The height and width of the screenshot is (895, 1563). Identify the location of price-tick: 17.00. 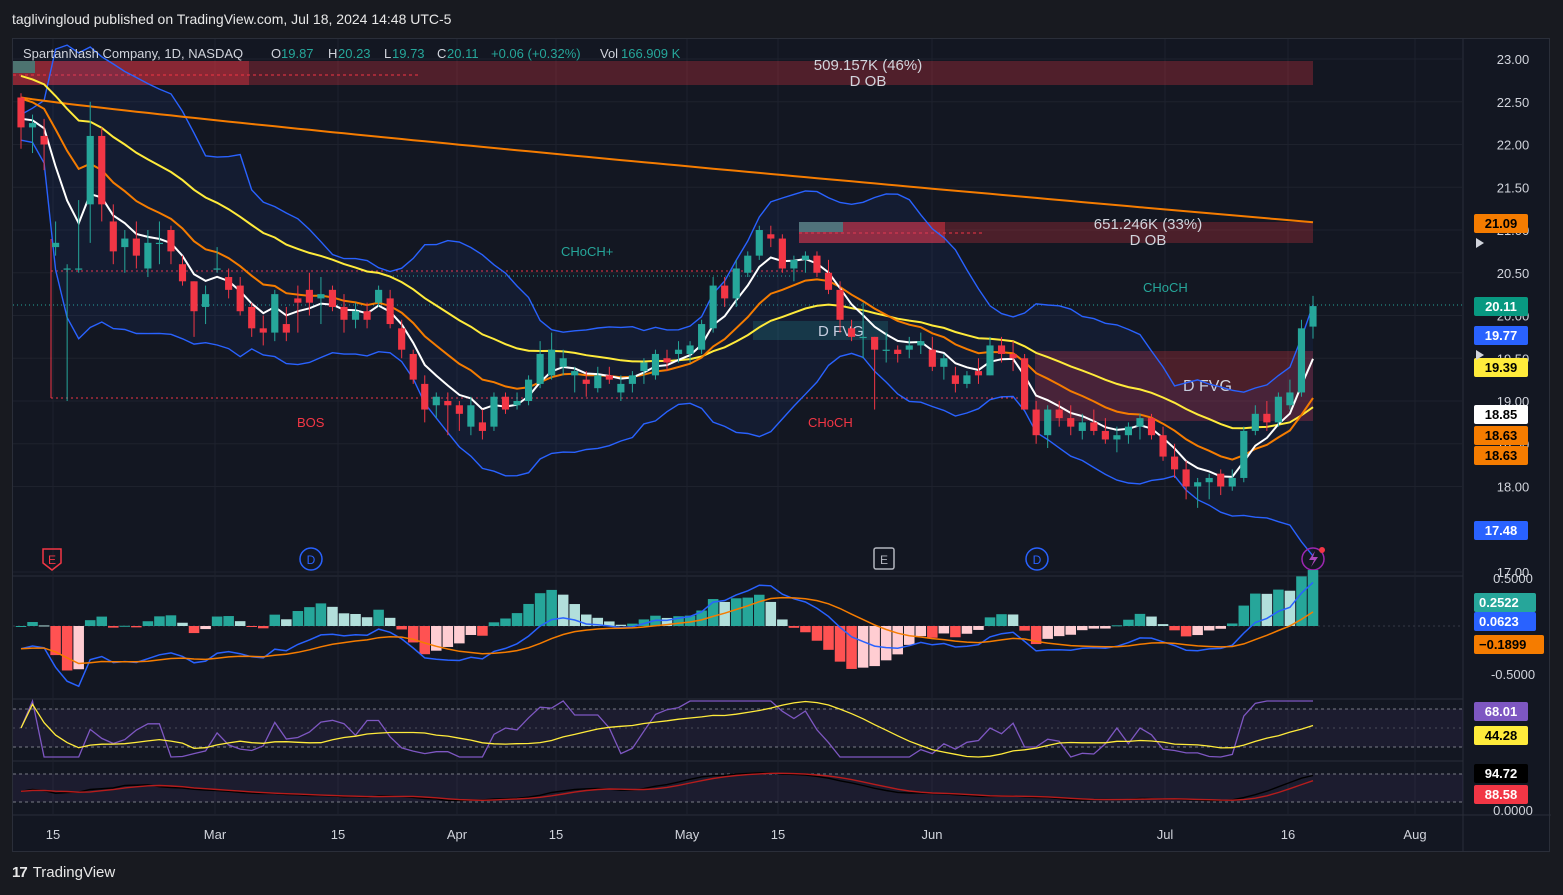
(1513, 572).